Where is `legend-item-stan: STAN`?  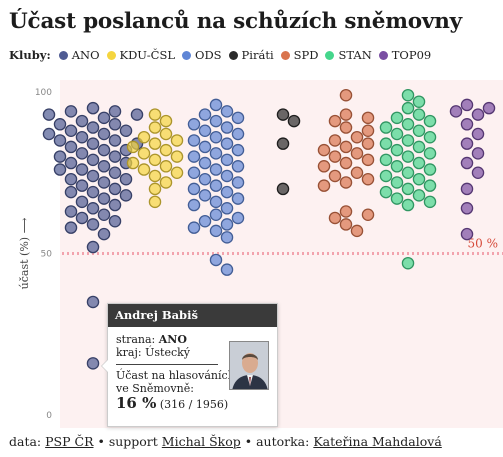
legend-item-stan: STAN is located at coordinates (348, 55).